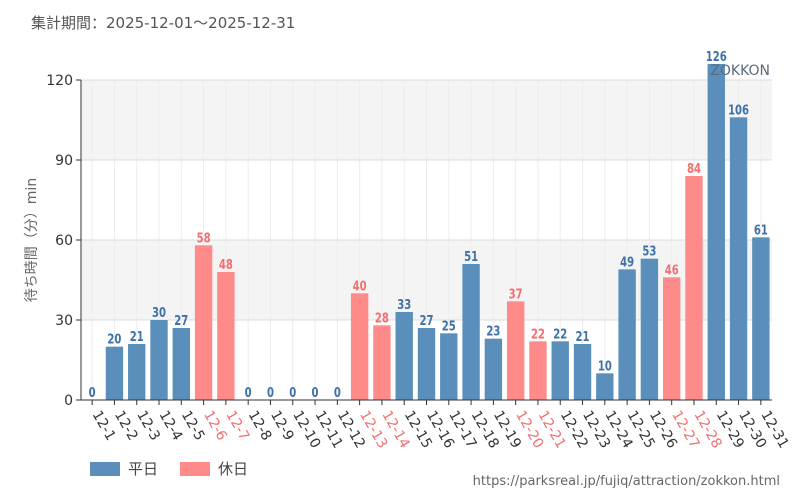 The width and height of the screenshot is (800, 500). What do you see at coordinates (32, 240) in the screenshot?
I see `y-axis-label: 待ち時間（分）min` at bounding box center [32, 240].